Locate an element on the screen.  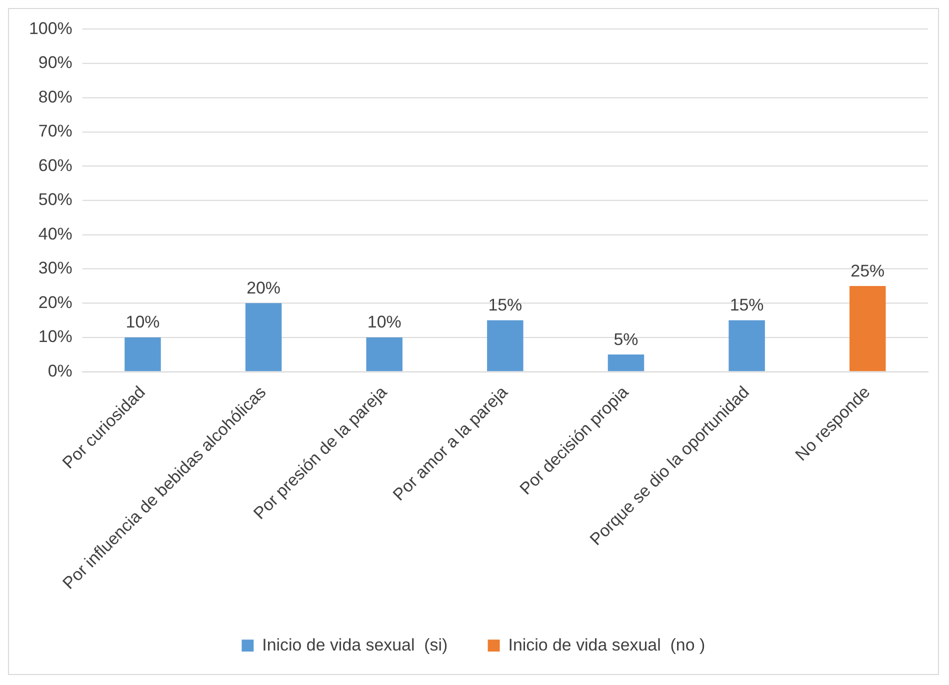
y-tick-label: 0% is located at coordinates (60, 370).